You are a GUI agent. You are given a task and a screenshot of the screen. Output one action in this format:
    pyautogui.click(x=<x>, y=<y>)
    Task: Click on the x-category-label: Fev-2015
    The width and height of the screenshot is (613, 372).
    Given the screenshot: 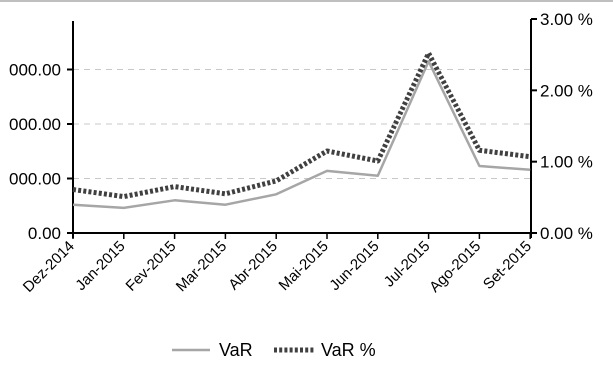 What is the action you would take?
    pyautogui.click(x=151, y=266)
    